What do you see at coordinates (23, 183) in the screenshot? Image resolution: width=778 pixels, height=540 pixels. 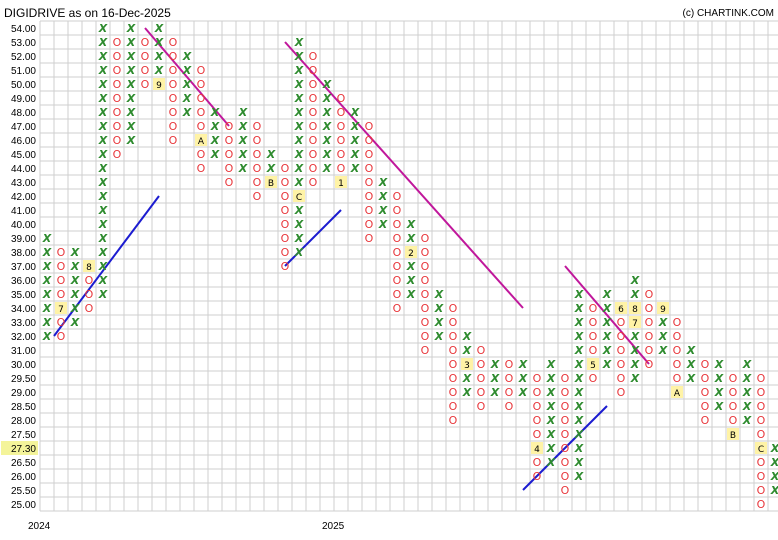 I see `y-tick-left: 43.00` at bounding box center [23, 183].